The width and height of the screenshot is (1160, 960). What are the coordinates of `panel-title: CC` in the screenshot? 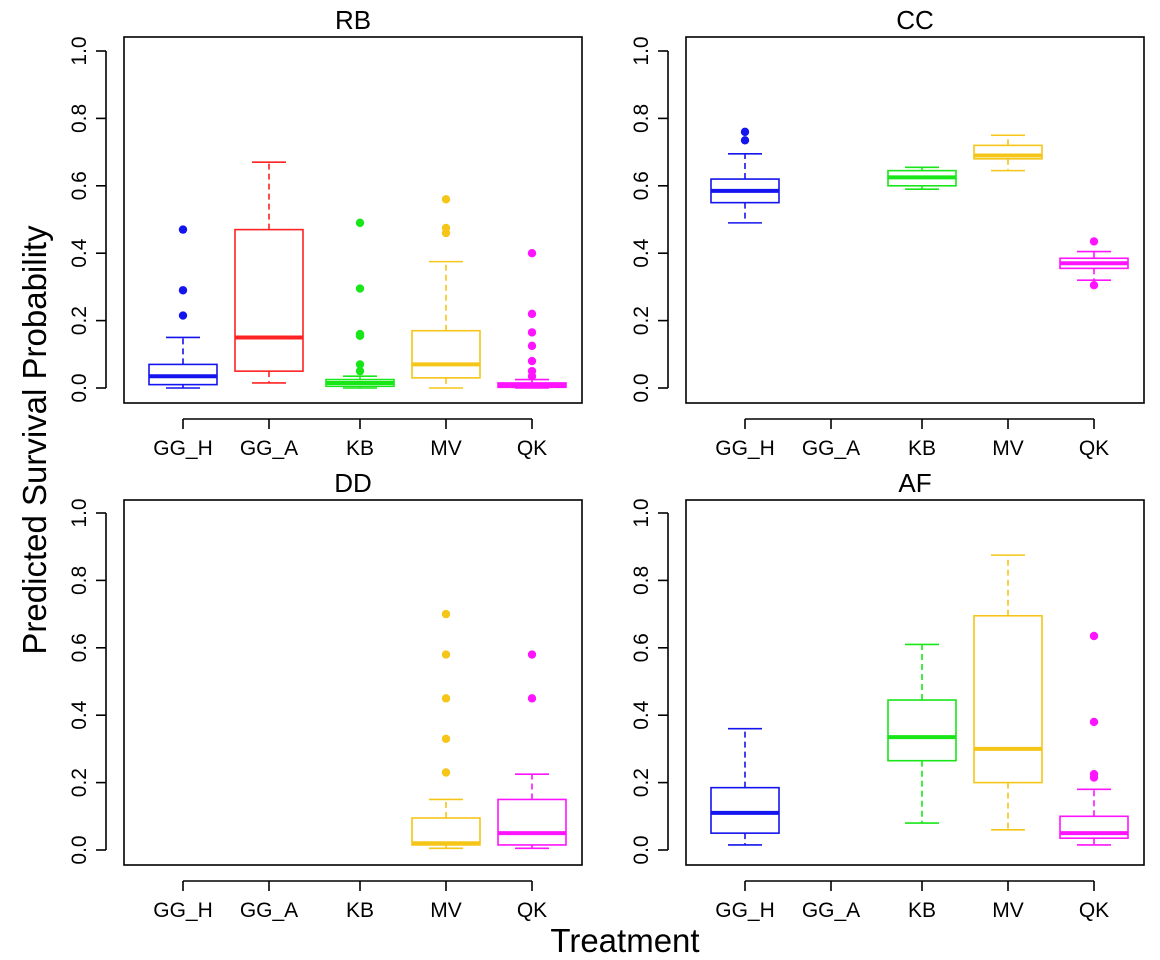 It's located at (915, 20).